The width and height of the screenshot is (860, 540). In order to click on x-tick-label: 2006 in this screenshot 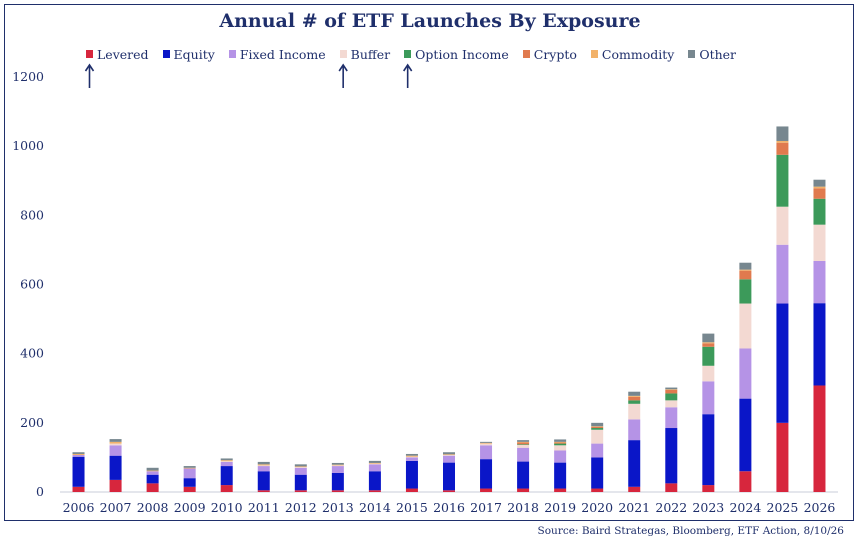, I will do `click(79, 507)`.